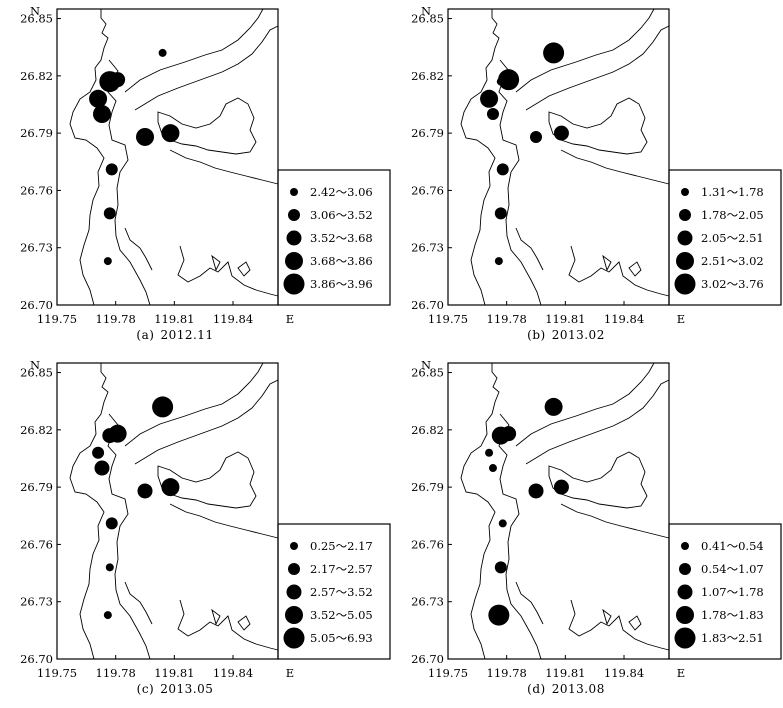  Describe the element at coordinates (341, 546) in the screenshot. I see `legend-label: 0.25～2.17` at that location.